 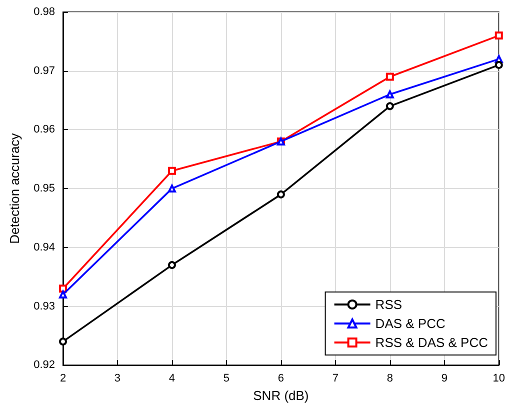 I want to click on x-tick-label: 5, so click(x=226, y=378).